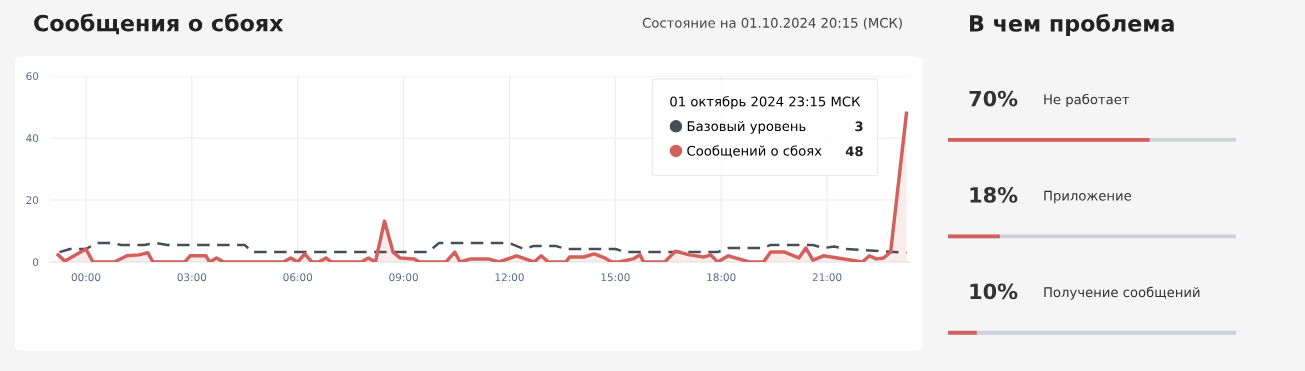  What do you see at coordinates (746, 127) in the screenshot?
I see `legend-label: Базовый уровень` at bounding box center [746, 127].